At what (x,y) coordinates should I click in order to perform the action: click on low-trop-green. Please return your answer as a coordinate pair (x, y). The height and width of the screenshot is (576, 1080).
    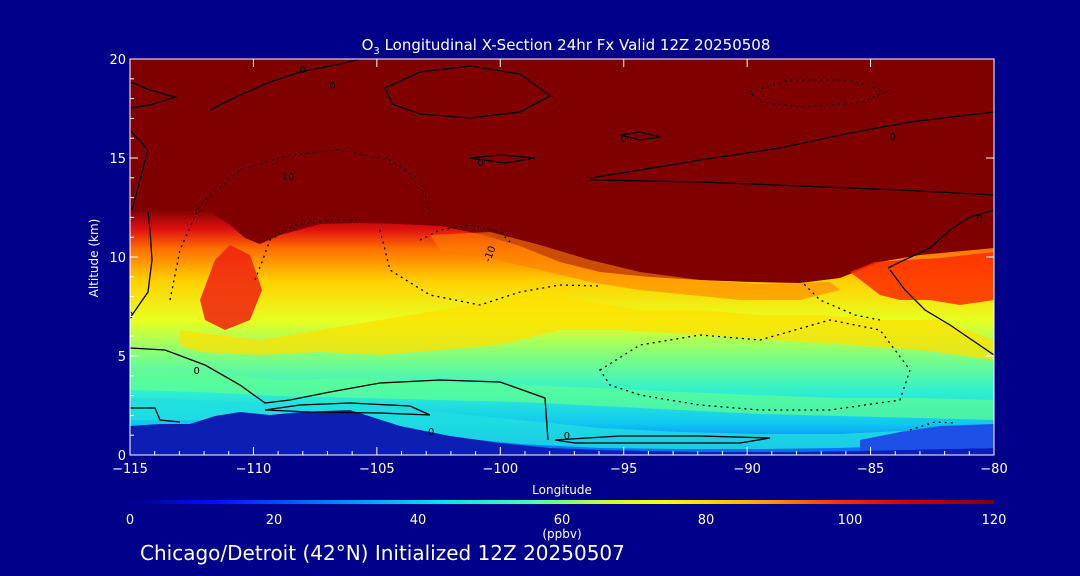
    Looking at the image, I should click on (562, 395).